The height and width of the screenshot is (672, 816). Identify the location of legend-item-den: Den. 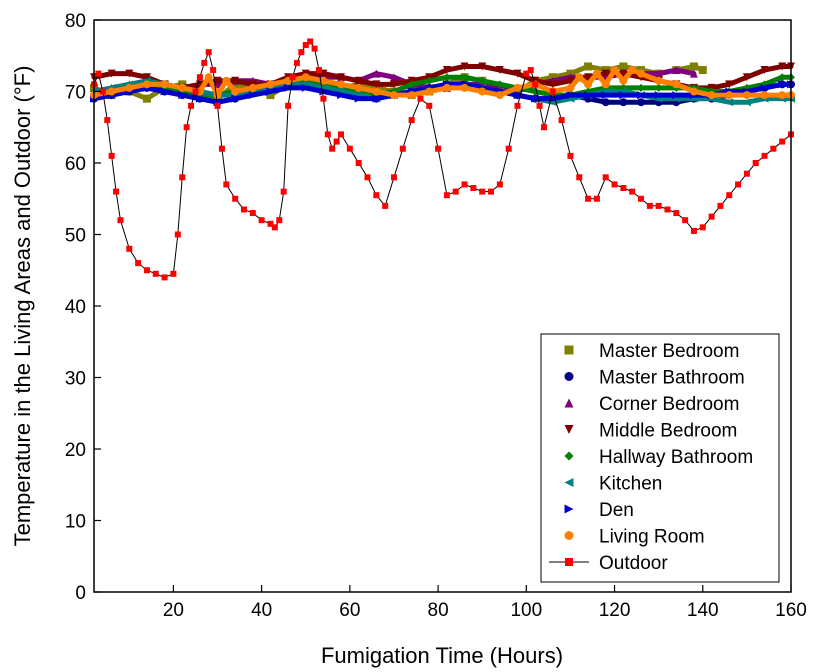
(599, 510).